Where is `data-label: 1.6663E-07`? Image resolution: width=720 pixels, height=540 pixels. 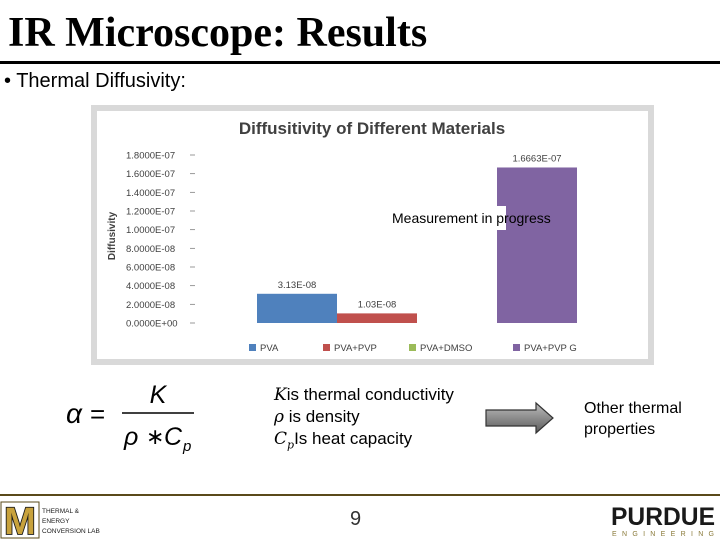
data-label: 1.6663E-07 is located at coordinates (536, 158).